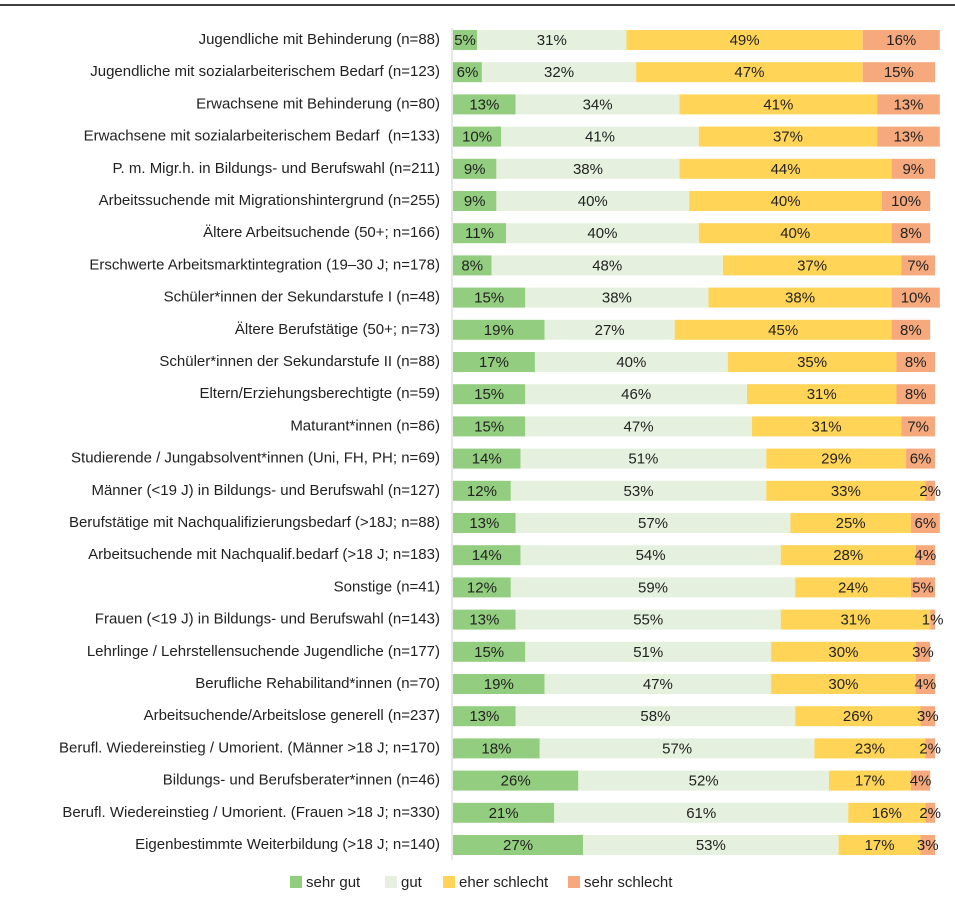 The width and height of the screenshot is (955, 915). Describe the element at coordinates (836, 459) in the screenshot. I see `data-label: 29%` at that location.